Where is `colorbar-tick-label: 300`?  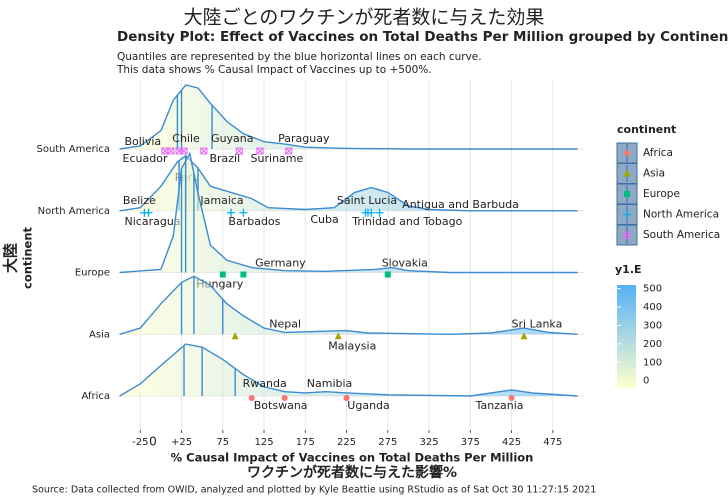
colorbar-tick-label: 300 is located at coordinates (652, 325).